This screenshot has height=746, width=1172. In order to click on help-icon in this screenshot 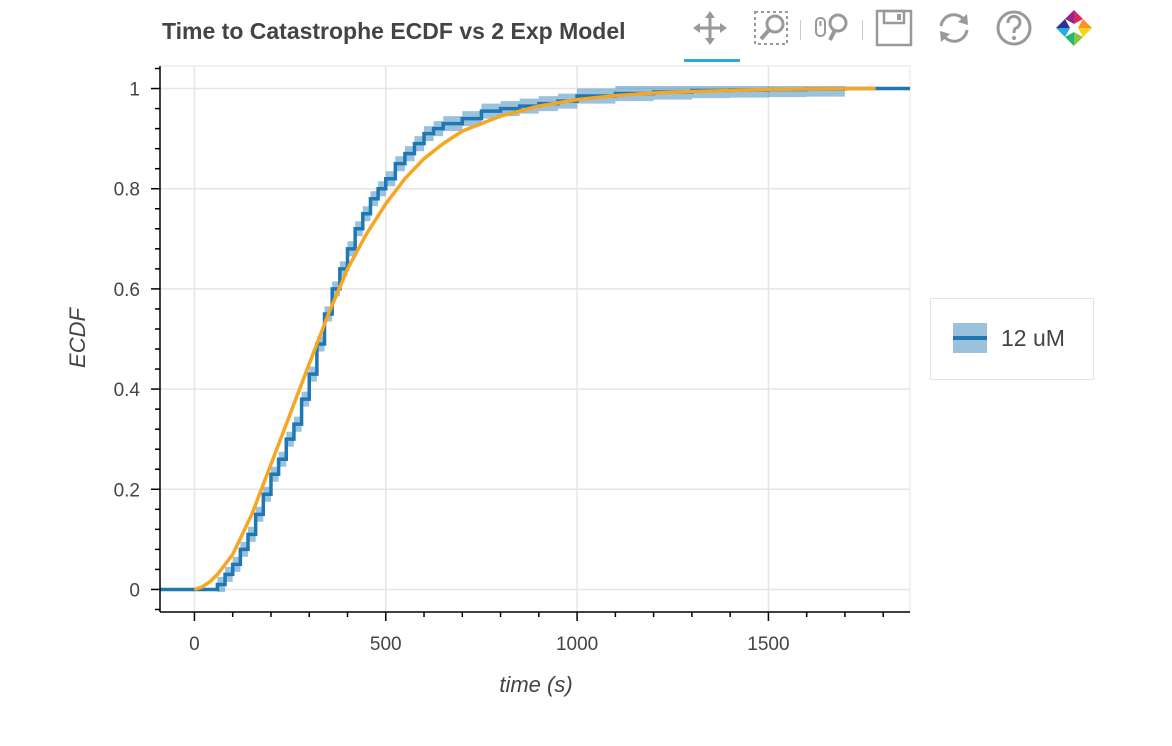, I will do `click(1014, 28)`.